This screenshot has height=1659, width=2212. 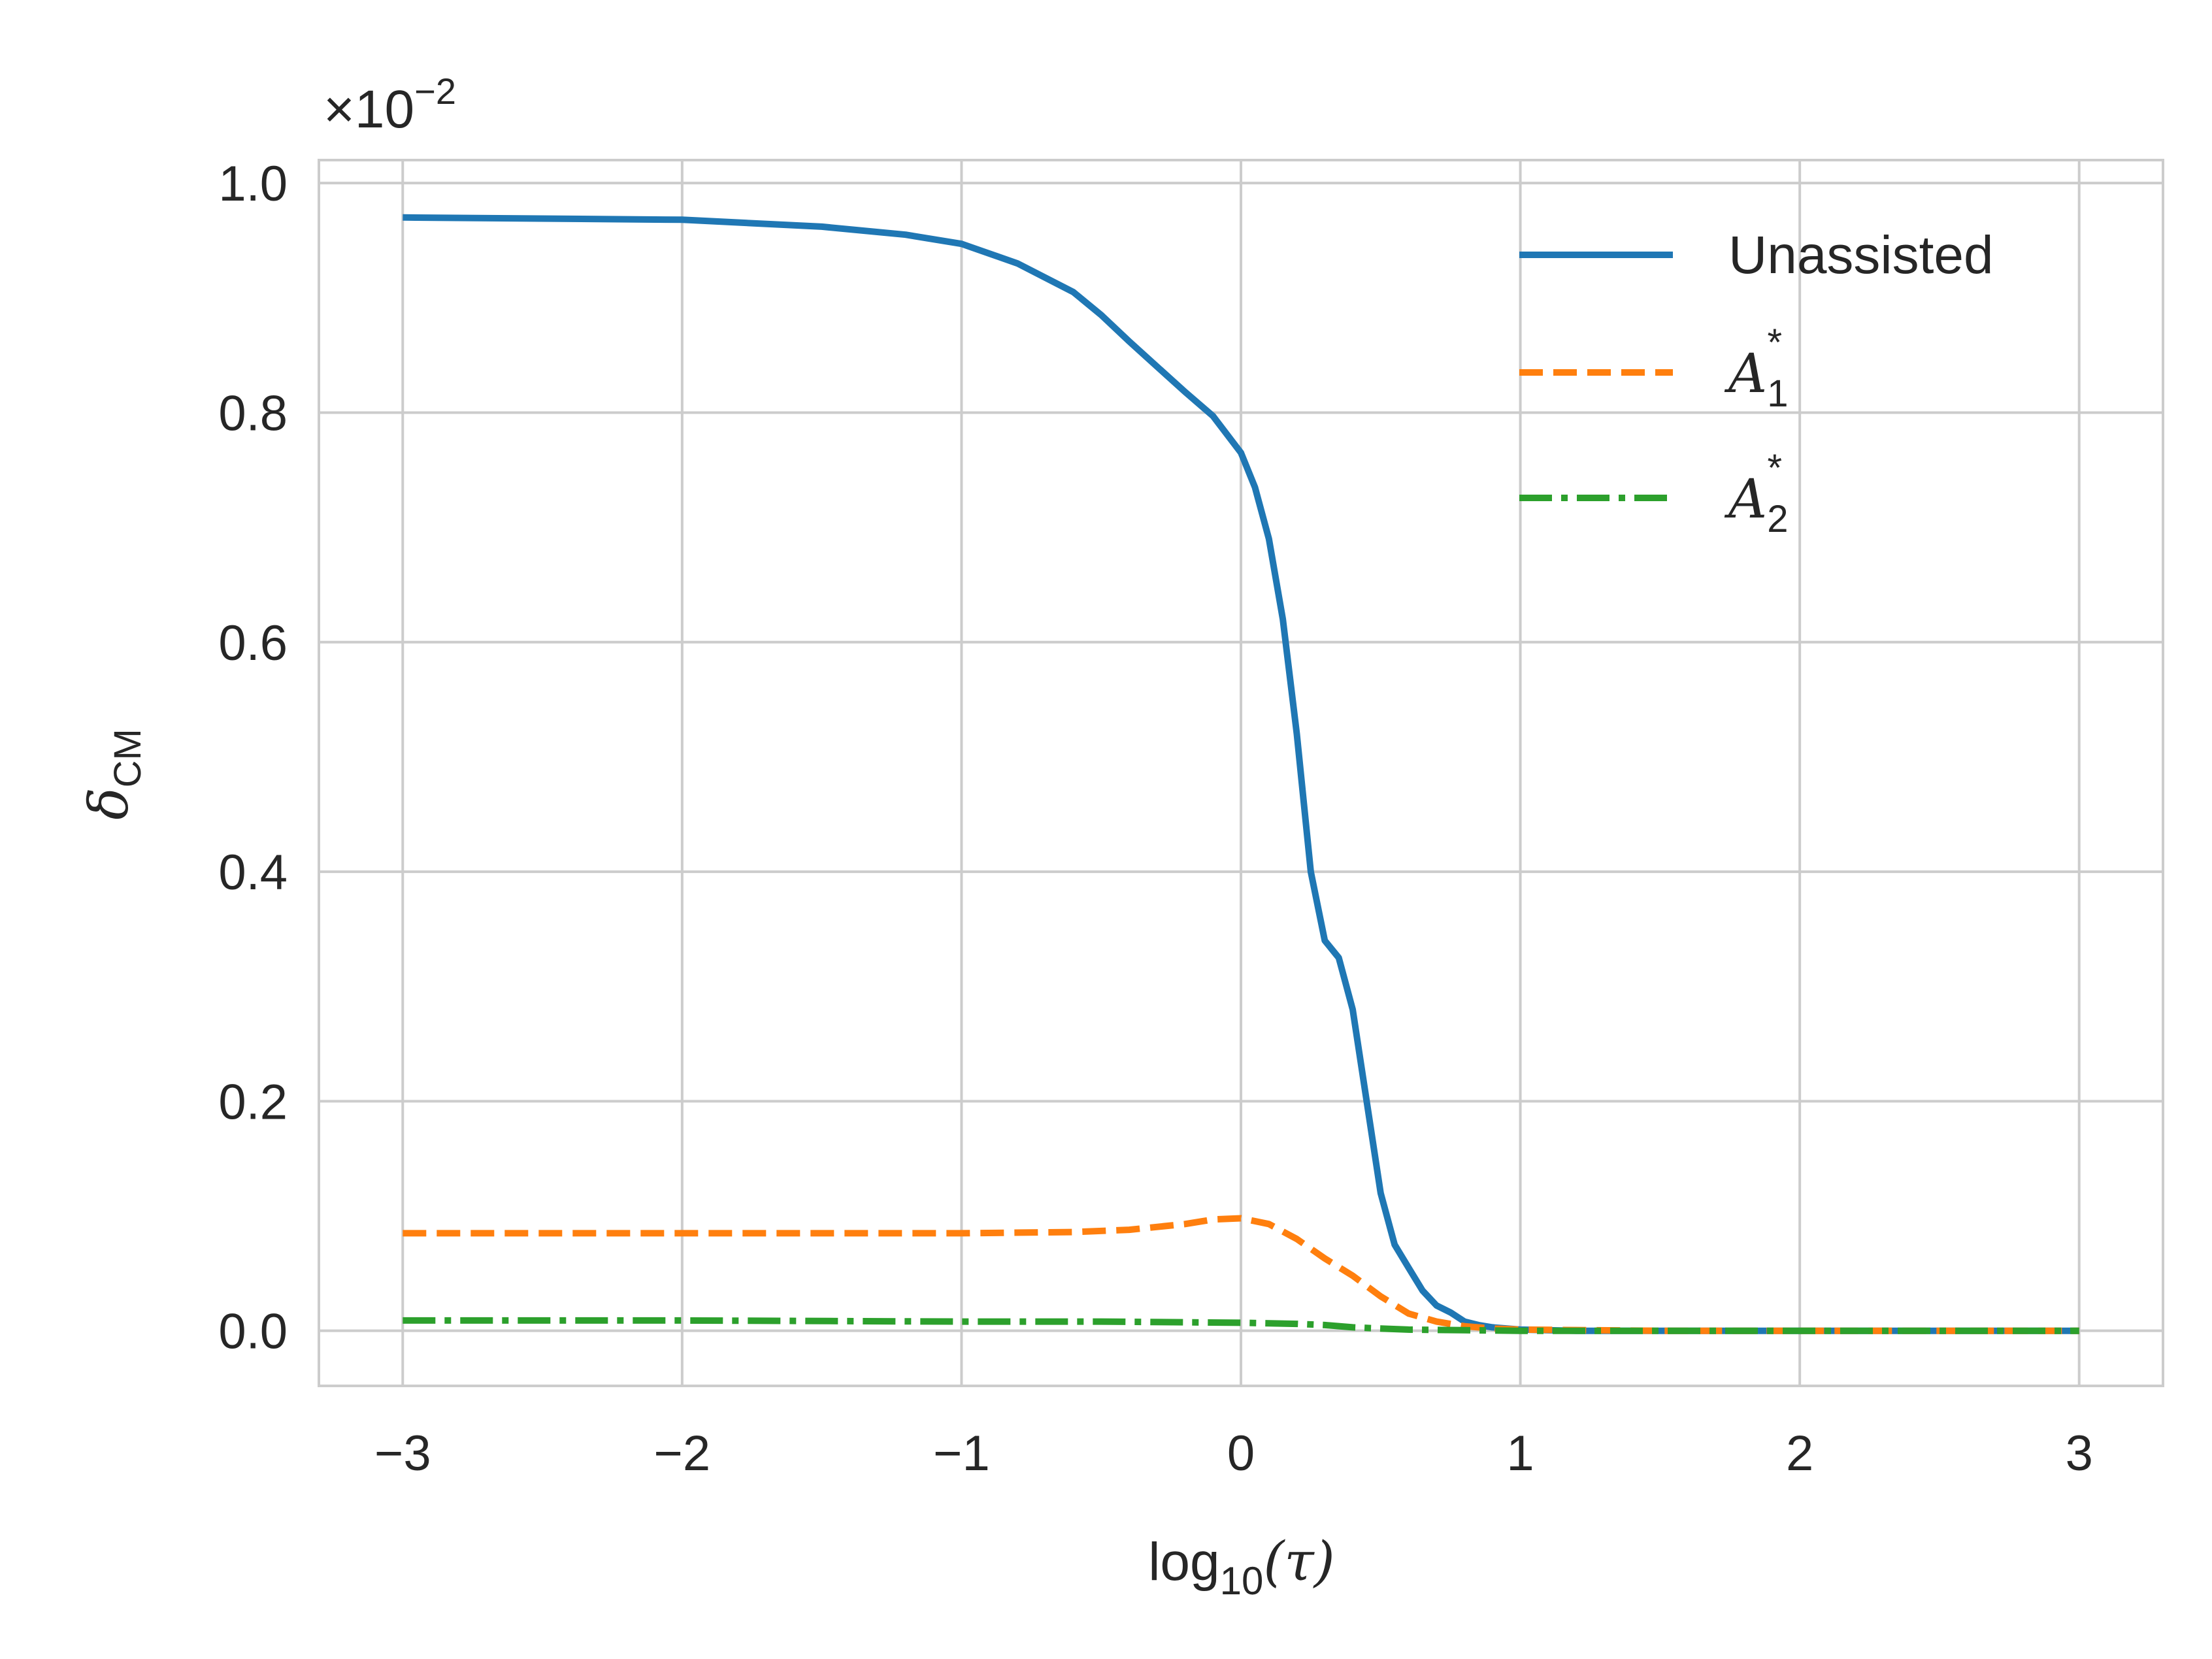 What do you see at coordinates (253, 872) in the screenshot?
I see `y-tick-label: 0.4` at bounding box center [253, 872].